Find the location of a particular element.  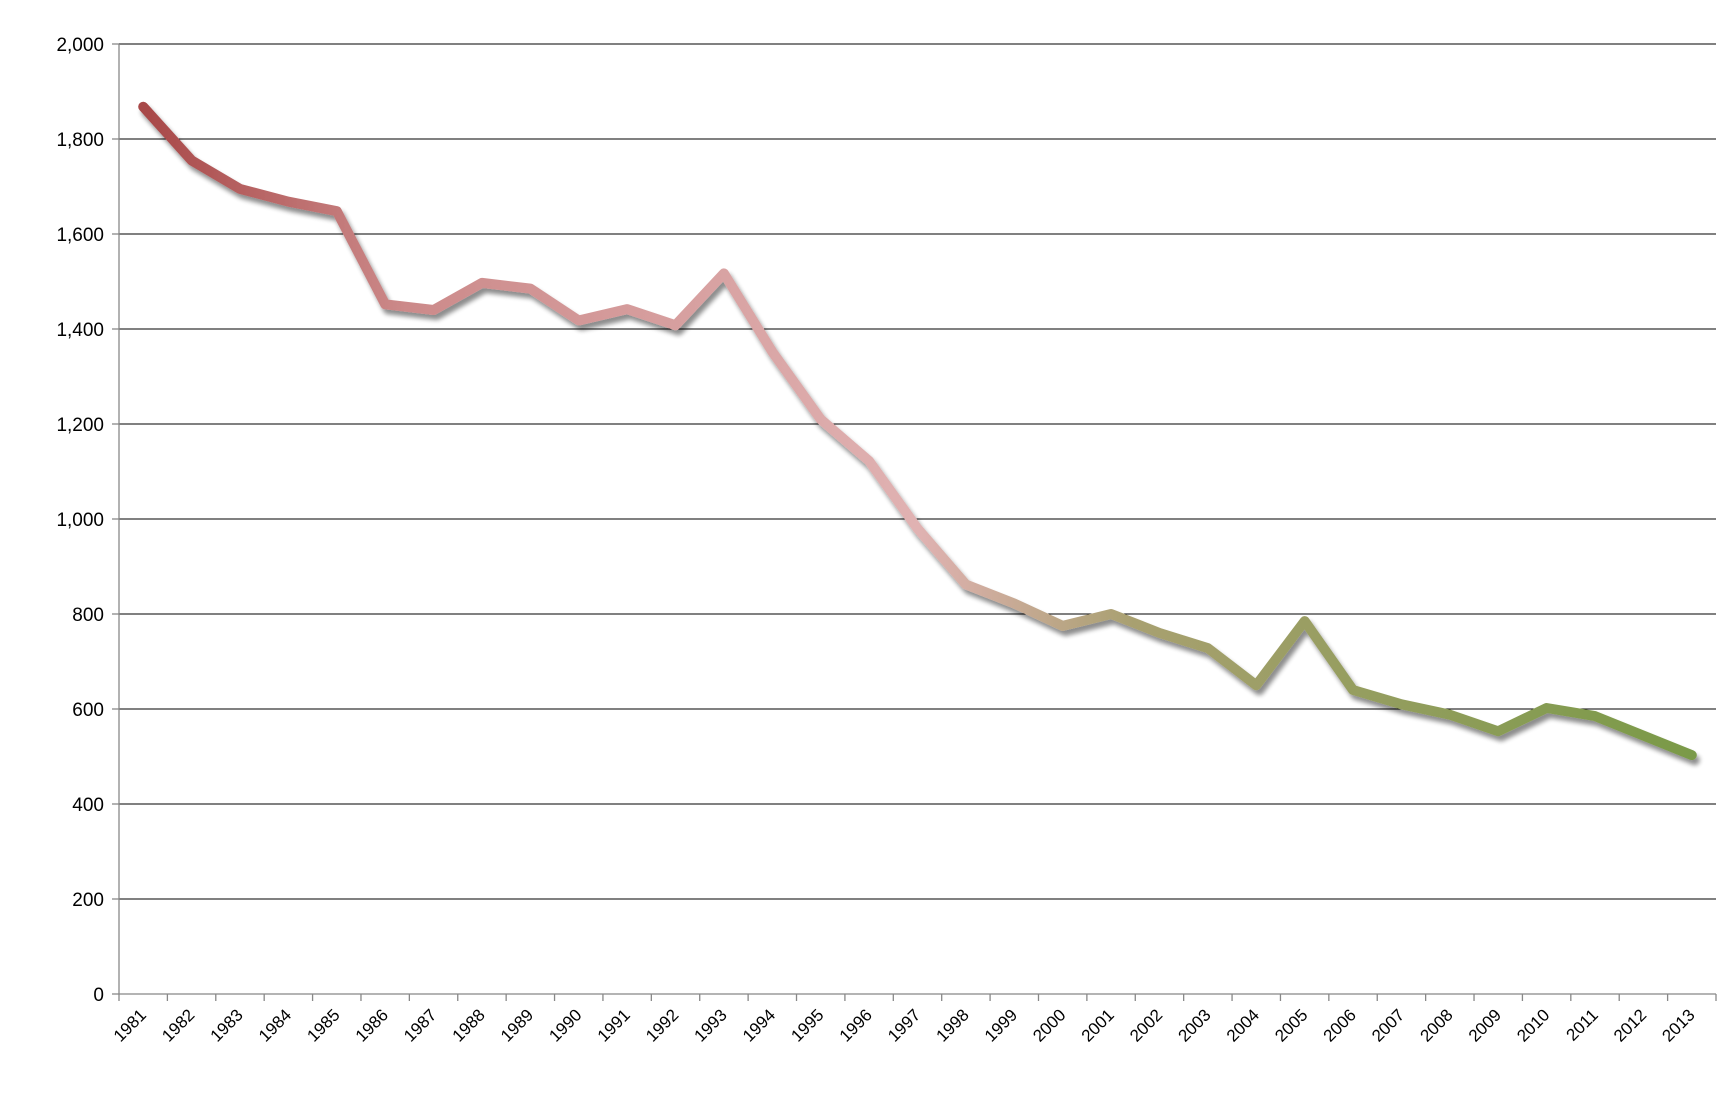

x-tick-label: 1991 is located at coordinates (614, 1025).